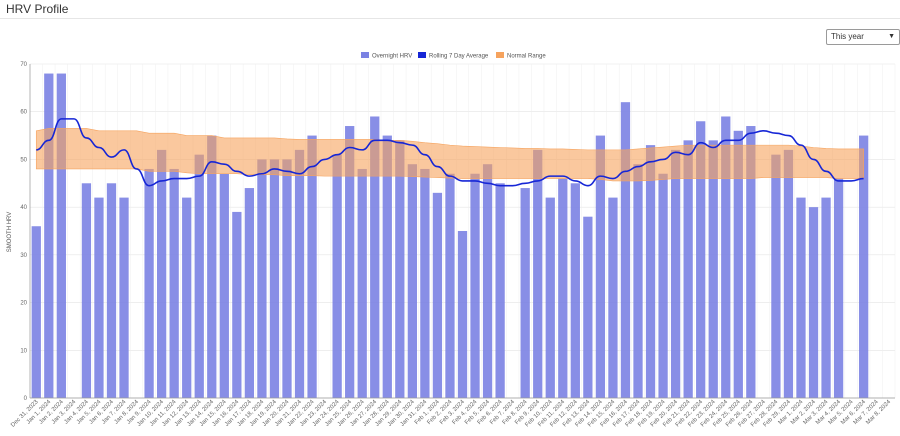  I want to click on y-tick-label: 0, so click(26, 399).